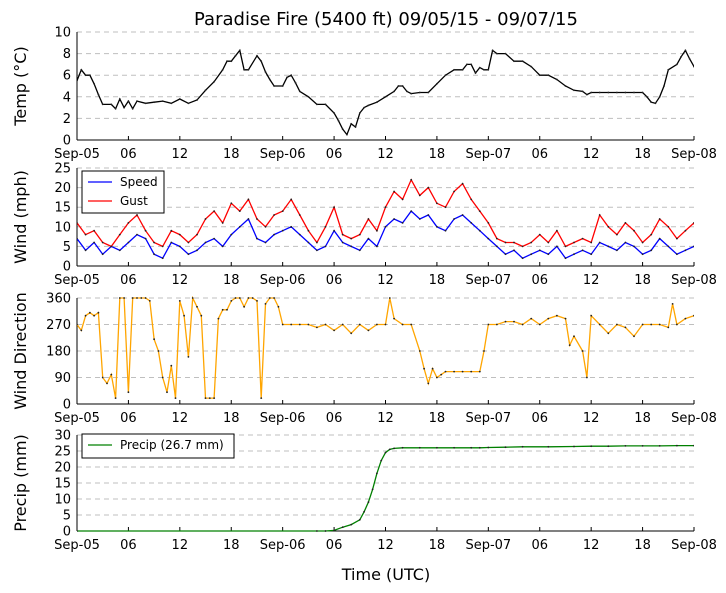 This screenshot has height=593, width=726. Describe the element at coordinates (20, 217) in the screenshot. I see `wind-y-axis-title: Wind (mph)` at that location.